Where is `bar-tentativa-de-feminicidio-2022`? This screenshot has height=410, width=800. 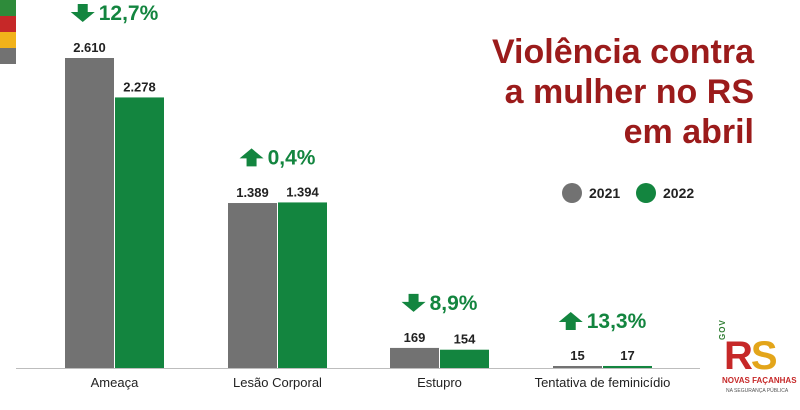 bar-tentativa-de-feminicidio-2022 is located at coordinates (627, 366).